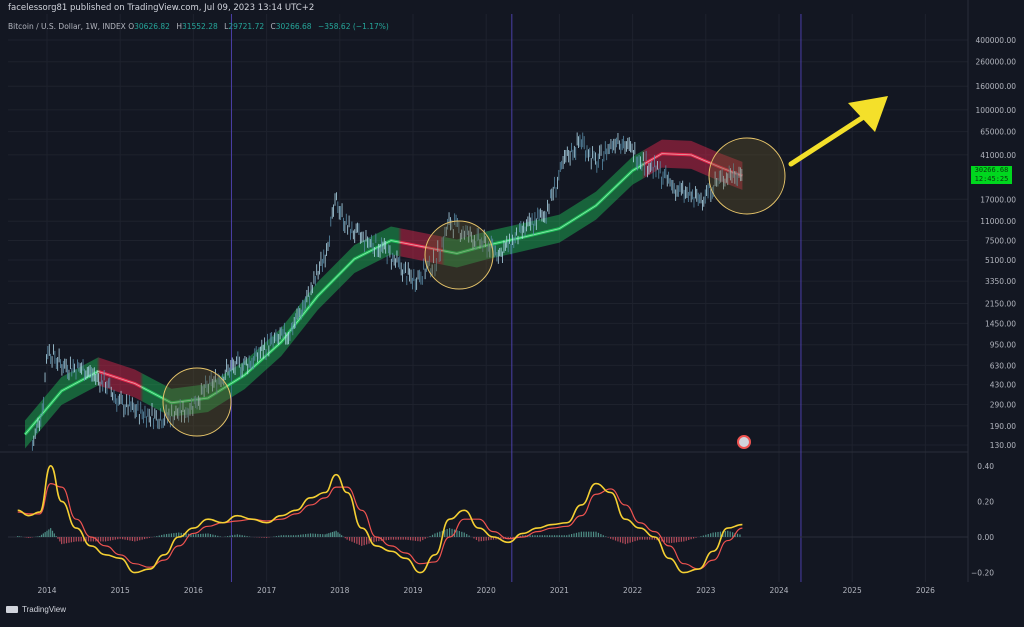 Image resolution: width=1024 pixels, height=627 pixels. I want to click on price-axis-label: 400000.00, so click(995, 40).